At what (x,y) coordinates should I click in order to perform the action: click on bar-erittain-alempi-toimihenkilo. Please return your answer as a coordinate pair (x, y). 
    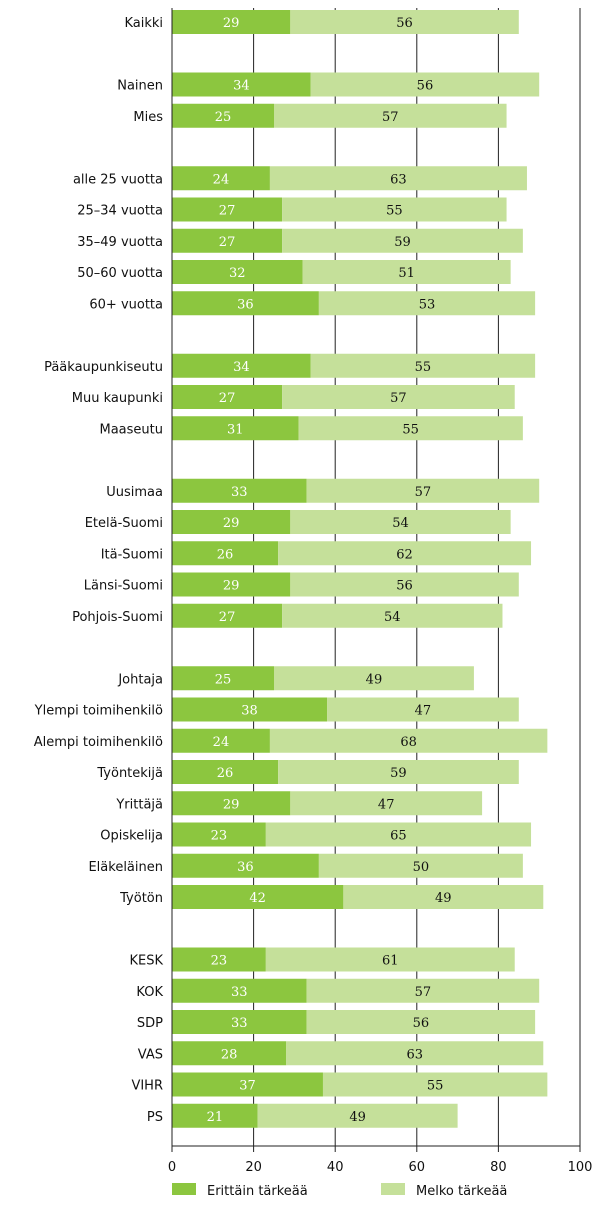
    Looking at the image, I should click on (221, 740).